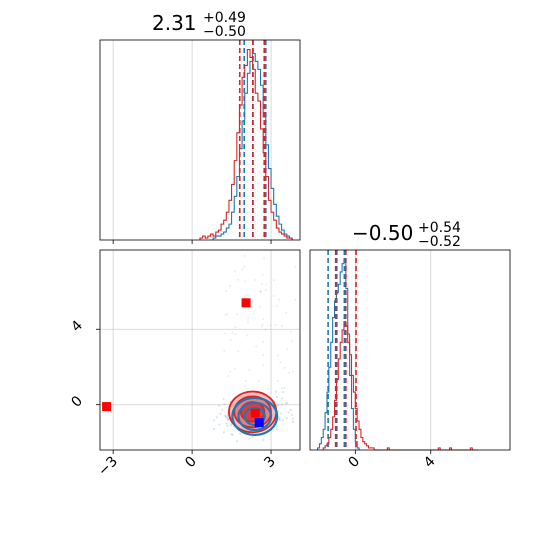 The width and height of the screenshot is (550, 550). I want to click on x-tick-label: 3, so click(270, 463).